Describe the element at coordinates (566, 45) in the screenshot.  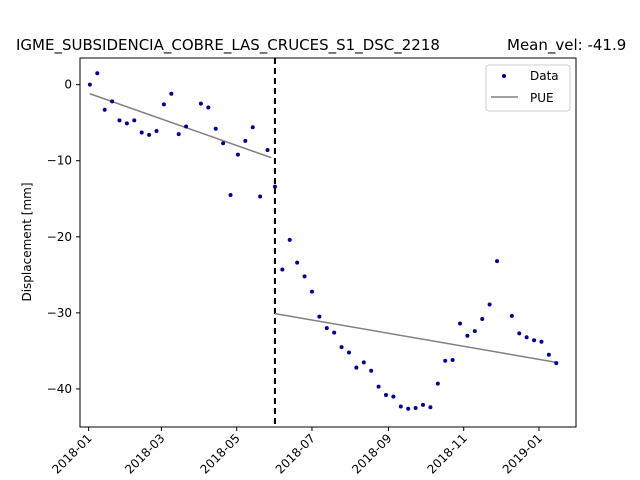
I see `chart-title-mean-velocity: Mean_vel: -41.9` at that location.